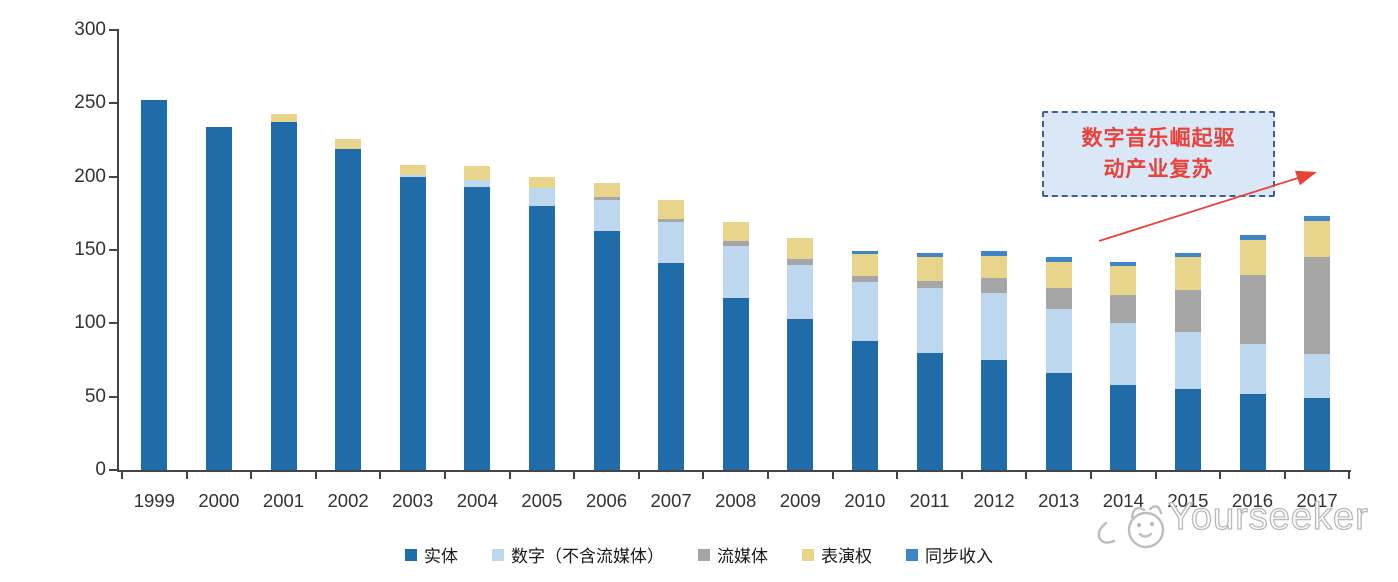 The image size is (1398, 582). I want to click on legend-item: 数字（不含流媒体）, so click(578, 554).